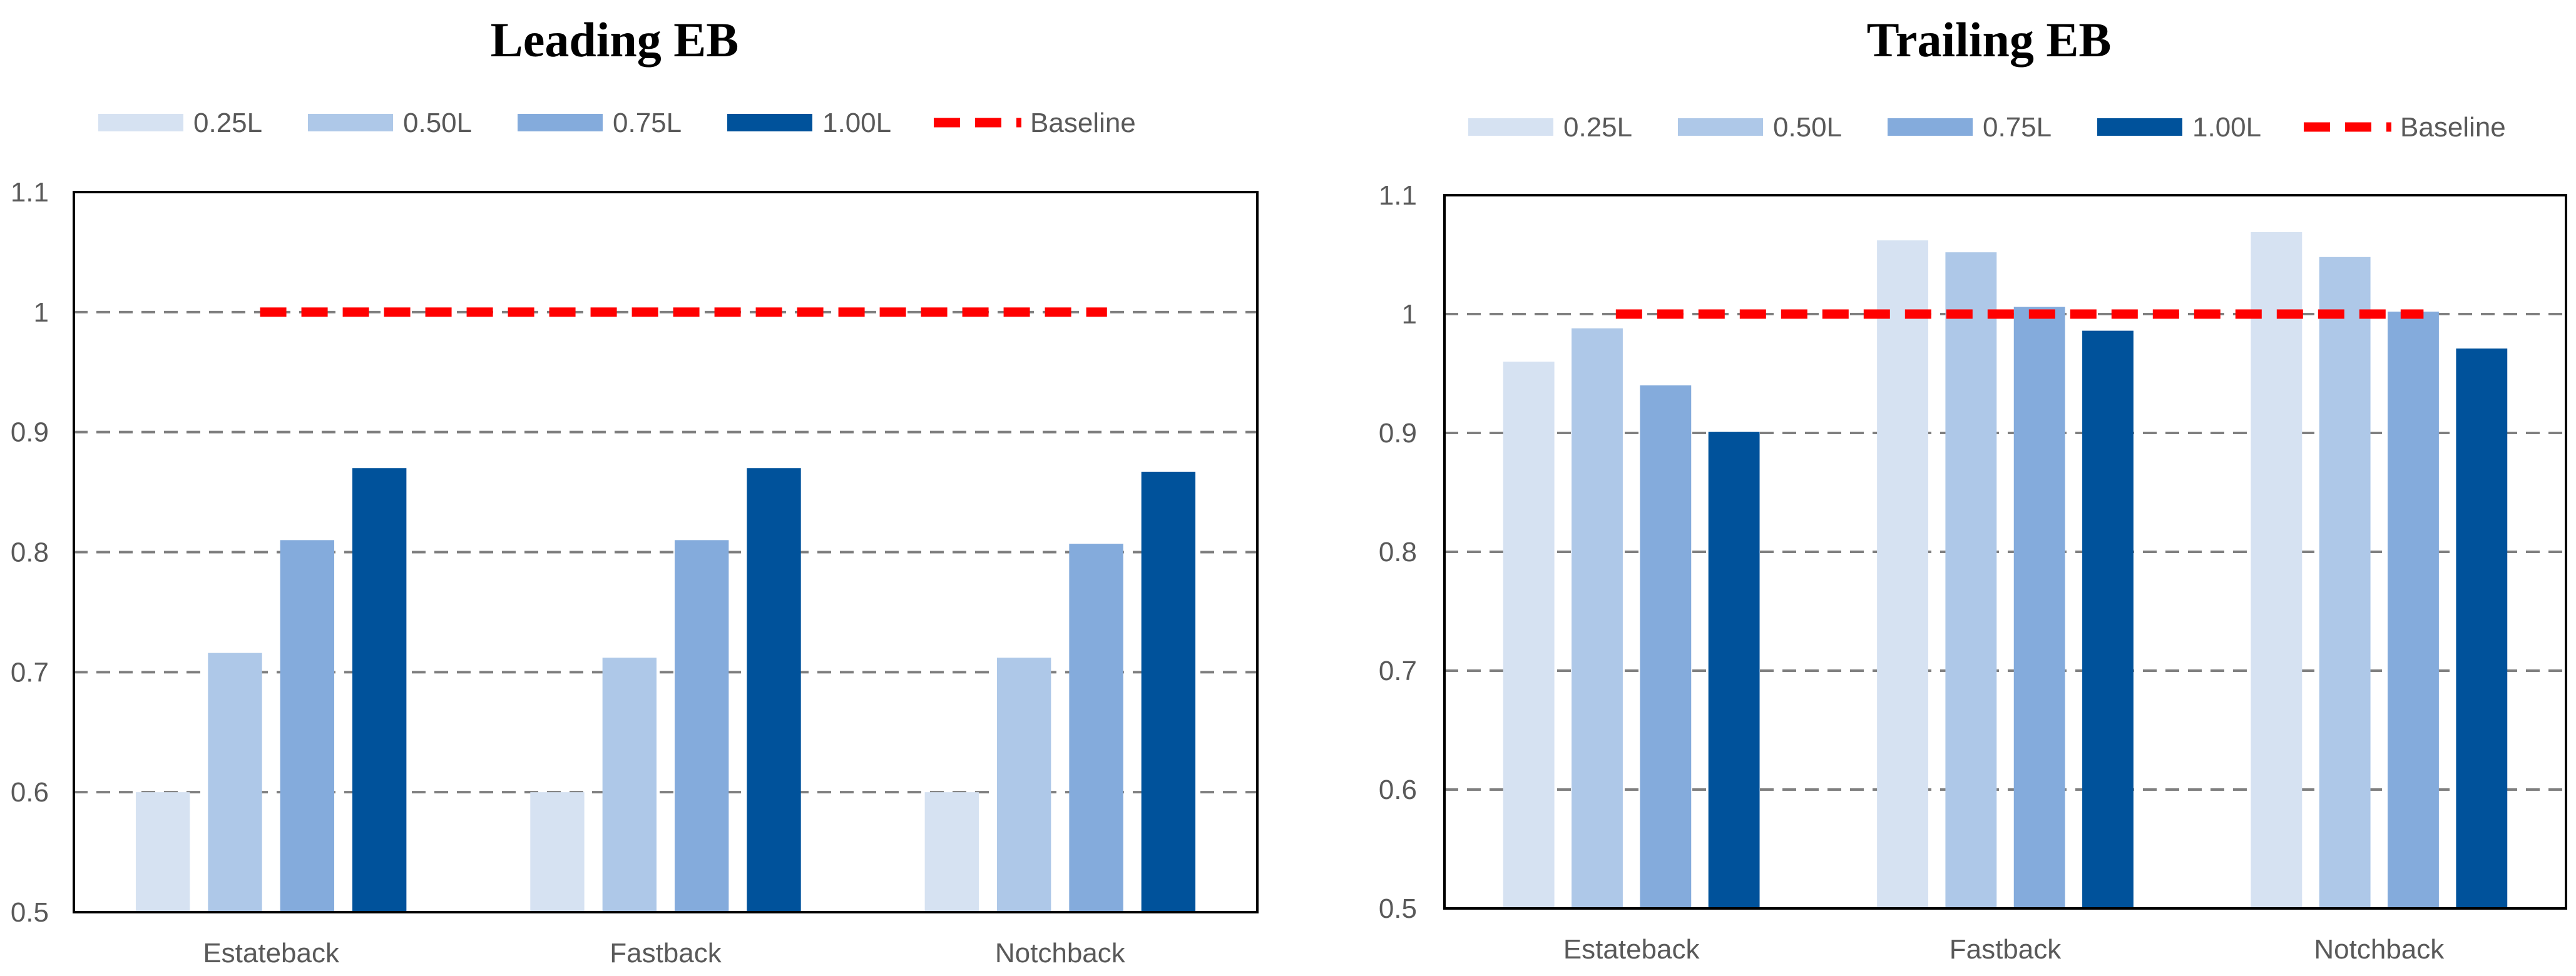  Describe the element at coordinates (615, 40) in the screenshot. I see `chart-title: Leading EB` at that location.